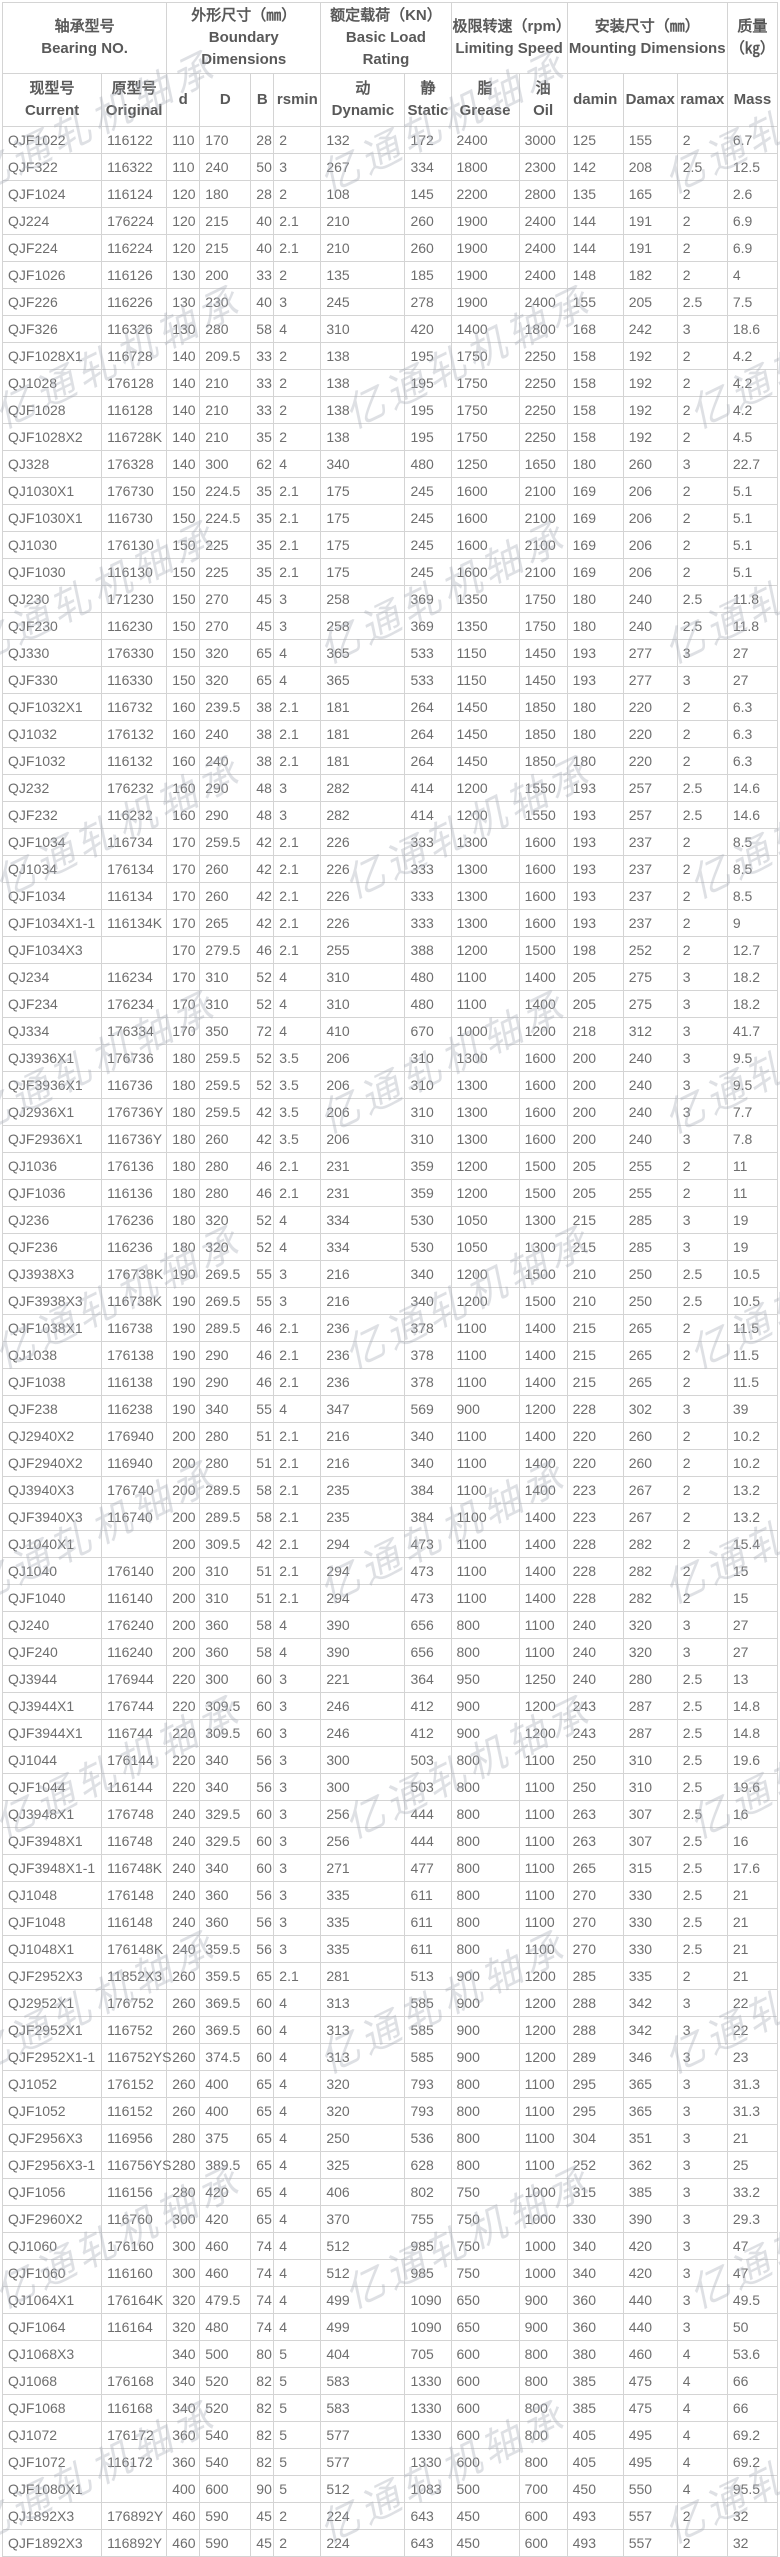 Image resolution: width=780 pixels, height=2557 pixels. I want to click on cell: 260, so click(183, 2030).